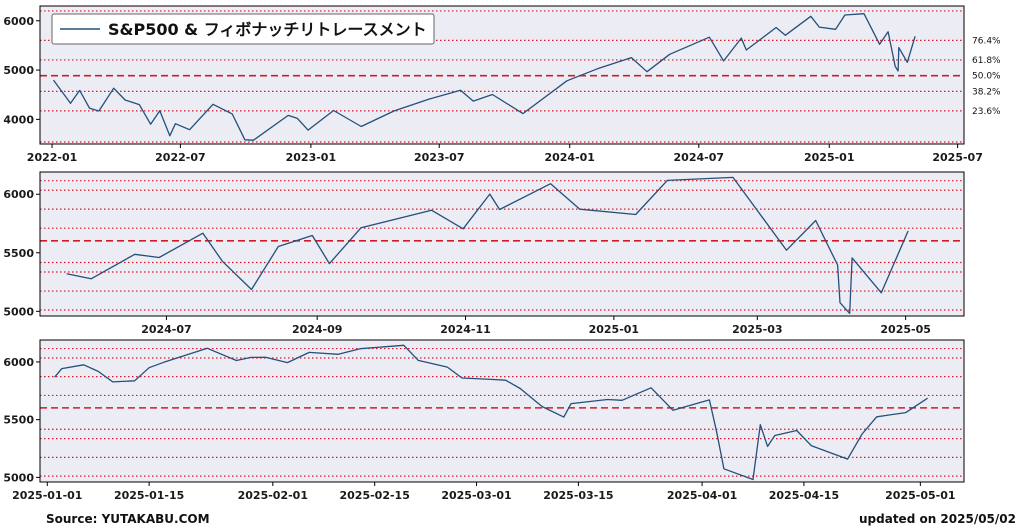 This screenshot has width=1024, height=530. What do you see at coordinates (465, 329) in the screenshot?
I see `x-tick-label: 2024-11` at bounding box center [465, 329].